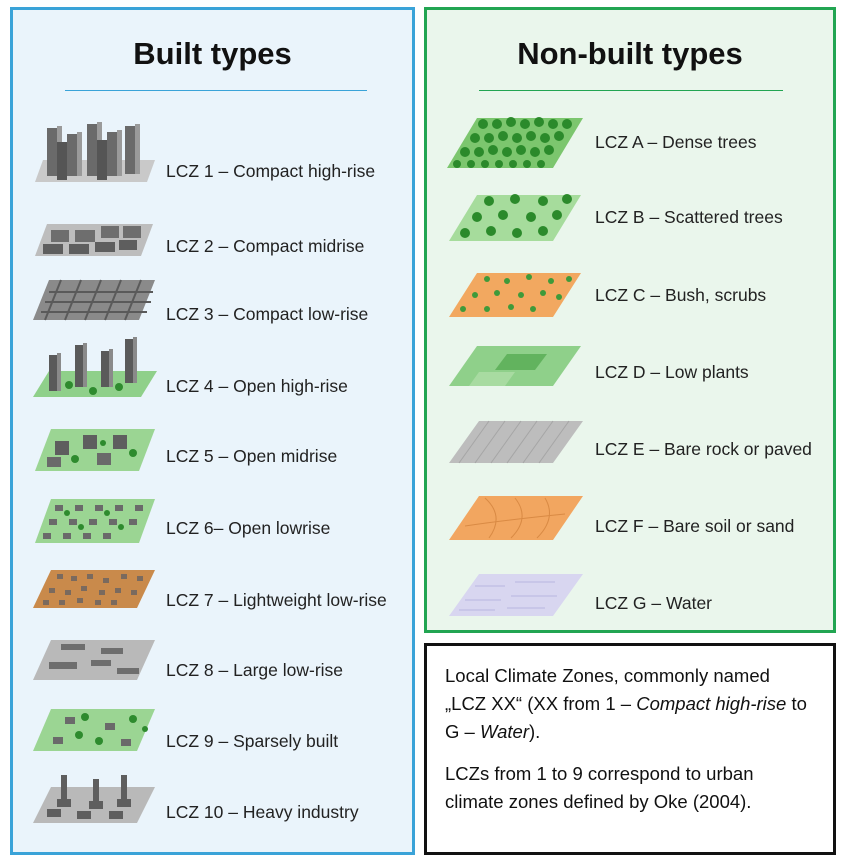 This screenshot has width=844, height=864. What do you see at coordinates (248, 528) in the screenshot?
I see `lcz-6-label: LCZ 6– Open lowrise` at bounding box center [248, 528].